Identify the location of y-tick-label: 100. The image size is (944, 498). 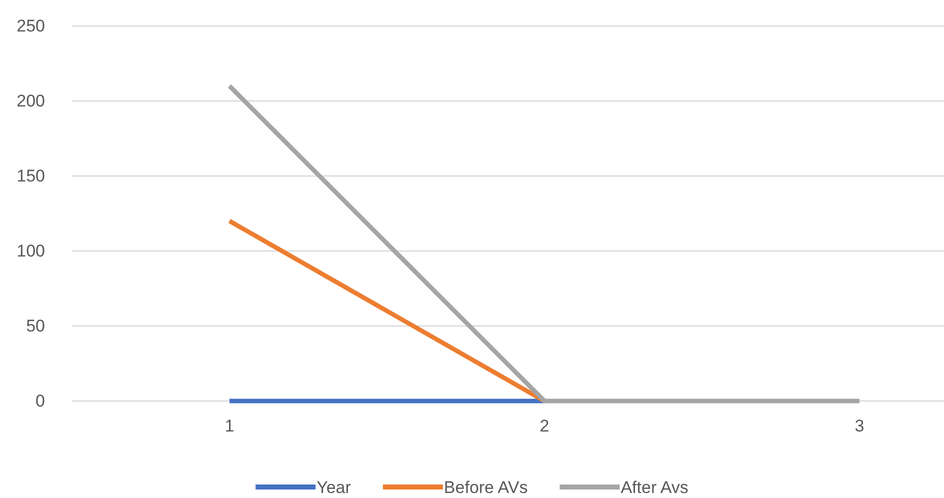
(30, 250).